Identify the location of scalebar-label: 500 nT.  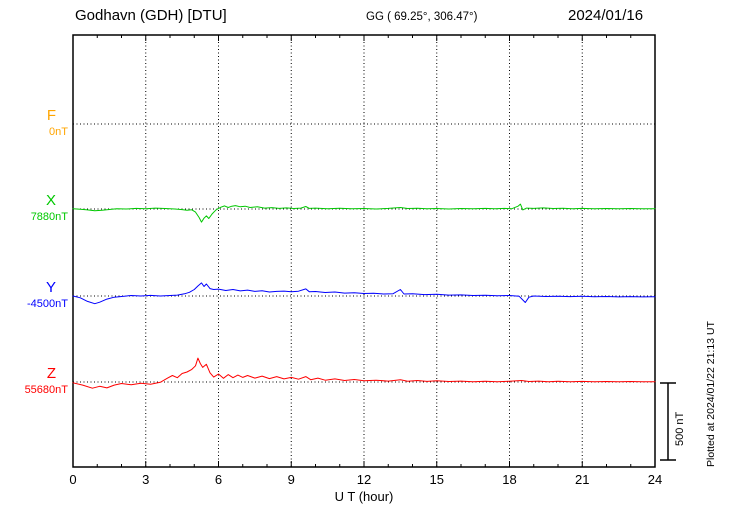
(680, 428).